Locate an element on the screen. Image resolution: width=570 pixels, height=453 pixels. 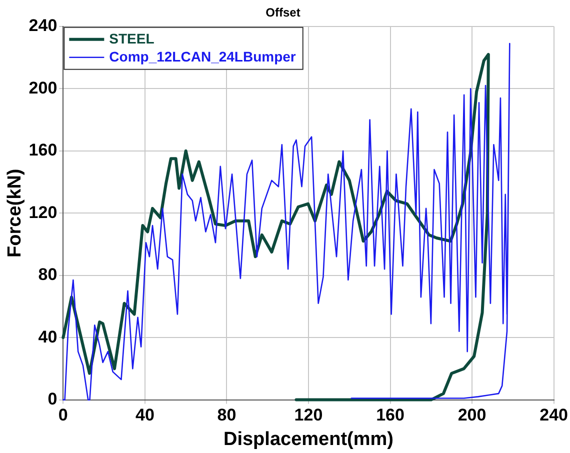
y-tick-label: 0 is located at coordinates (53, 398).